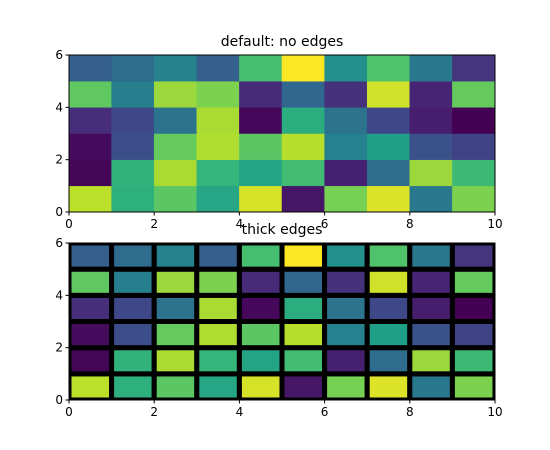 The image size is (550, 450). Describe the element at coordinates (154, 224) in the screenshot. I see `x-tick-label: 2` at that location.